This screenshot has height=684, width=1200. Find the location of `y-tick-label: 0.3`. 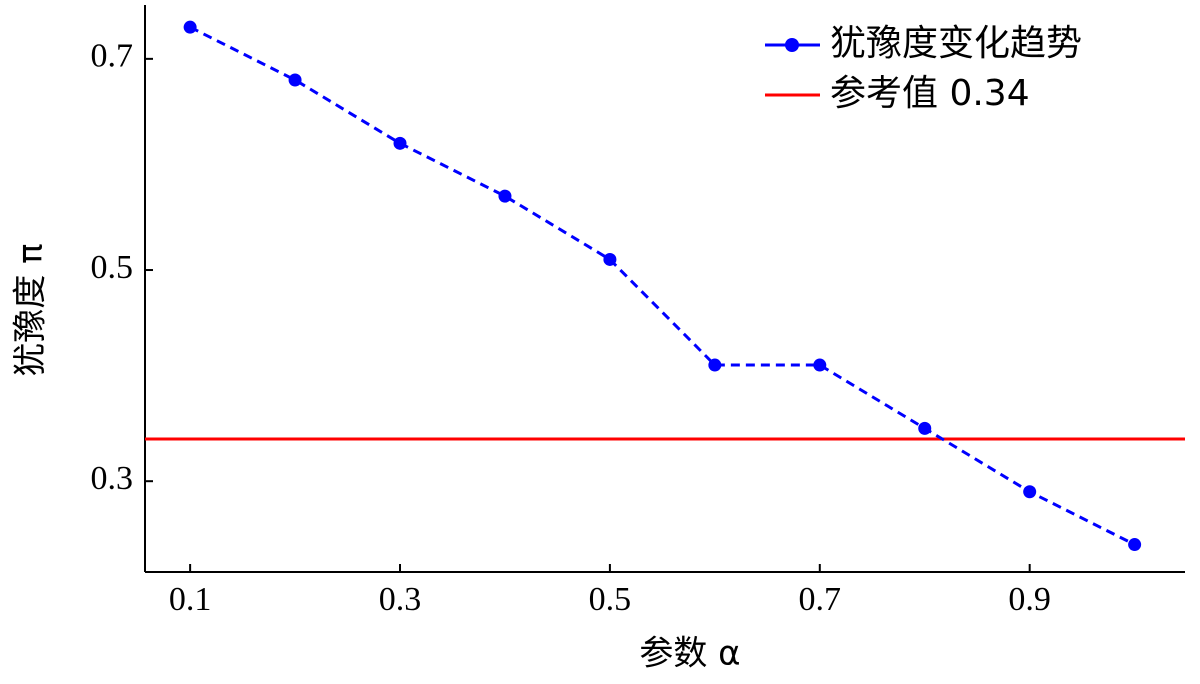

y-tick-label: 0.3 is located at coordinates (112, 478).